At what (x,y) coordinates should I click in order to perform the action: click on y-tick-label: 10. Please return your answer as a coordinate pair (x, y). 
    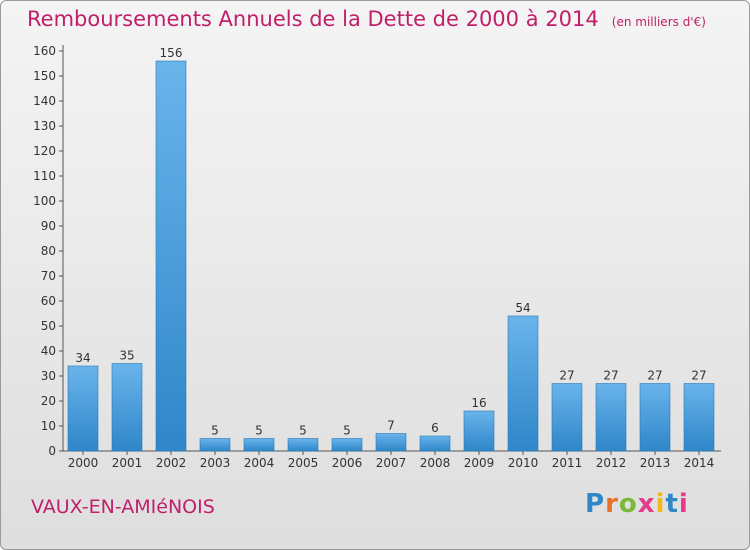
    Looking at the image, I should click on (48, 426).